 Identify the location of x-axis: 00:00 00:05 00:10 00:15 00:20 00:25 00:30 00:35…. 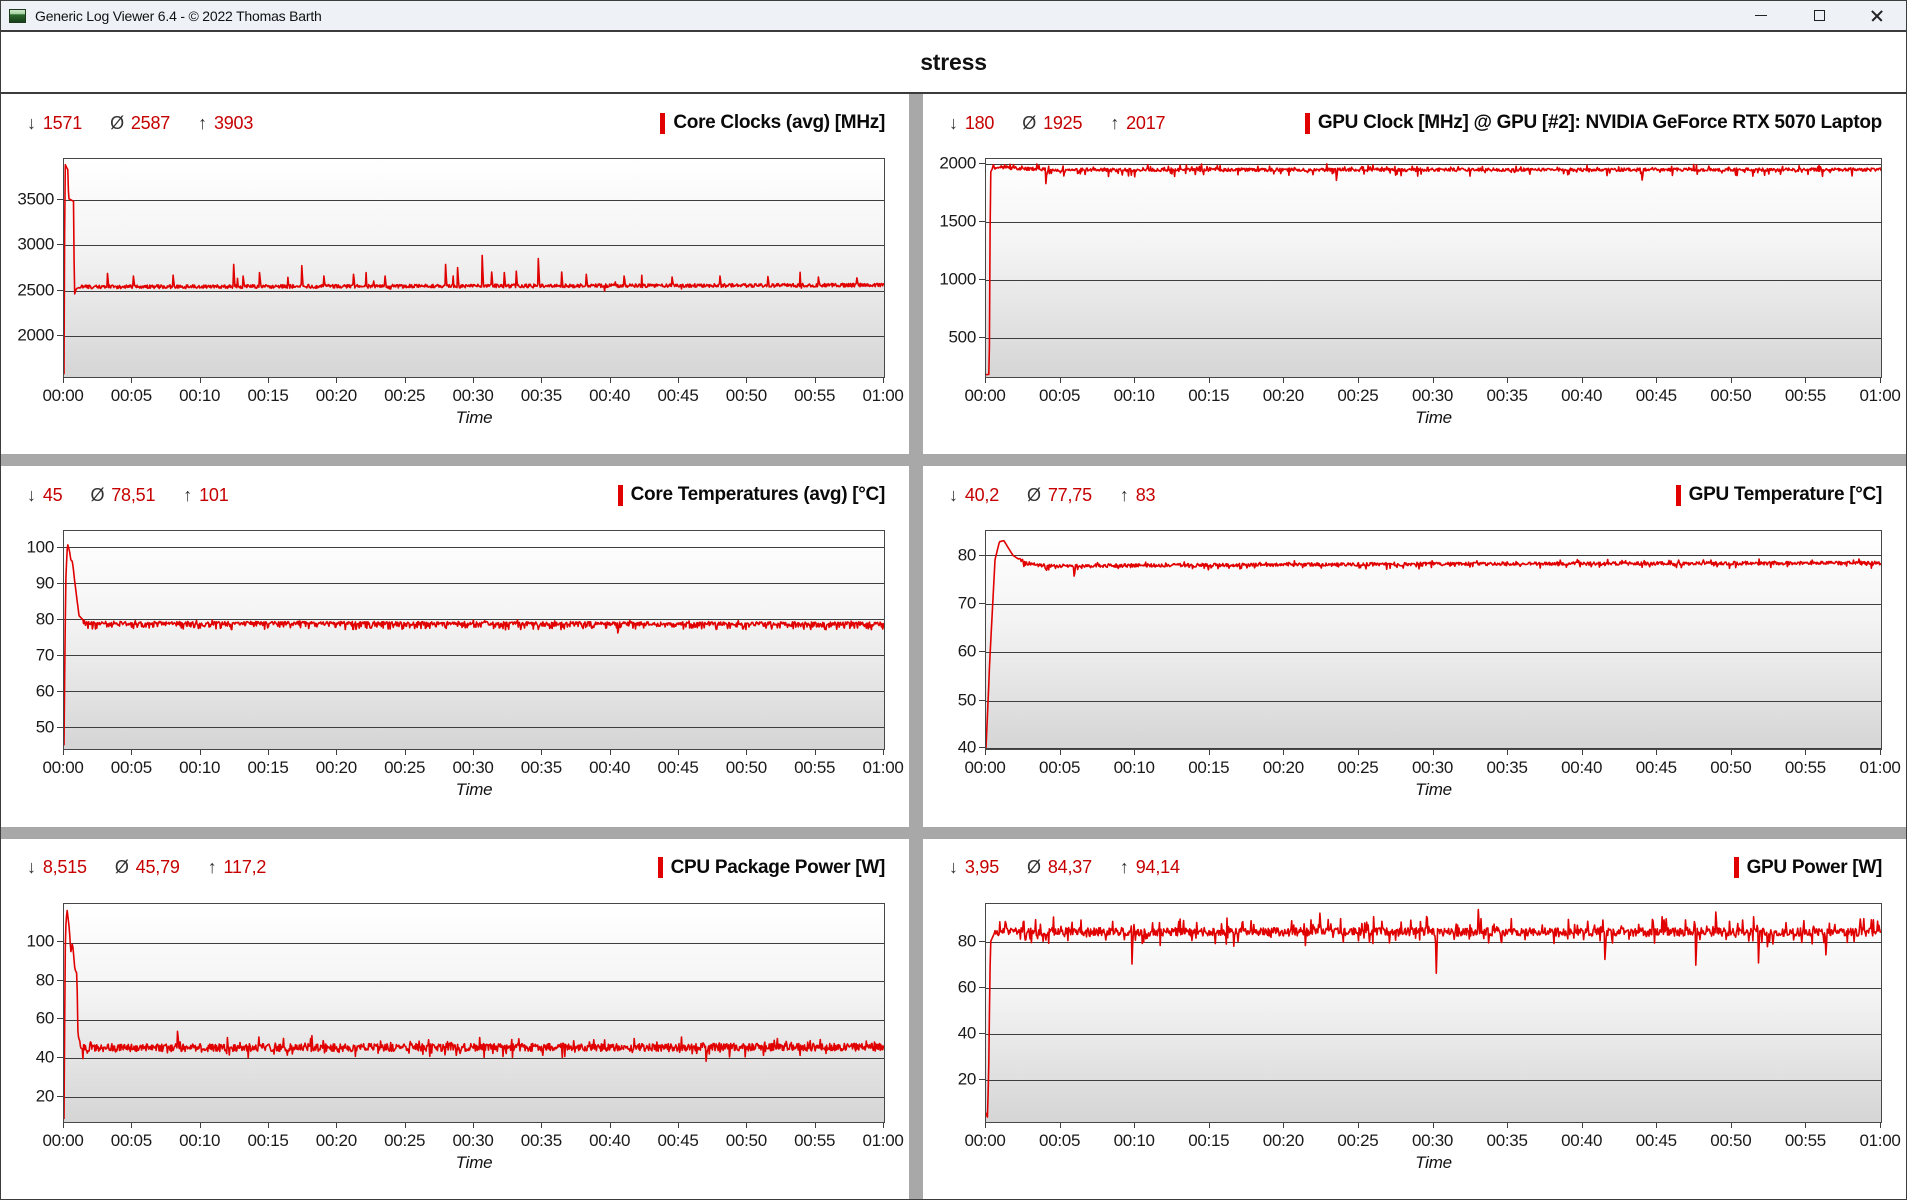
(1432, 393).